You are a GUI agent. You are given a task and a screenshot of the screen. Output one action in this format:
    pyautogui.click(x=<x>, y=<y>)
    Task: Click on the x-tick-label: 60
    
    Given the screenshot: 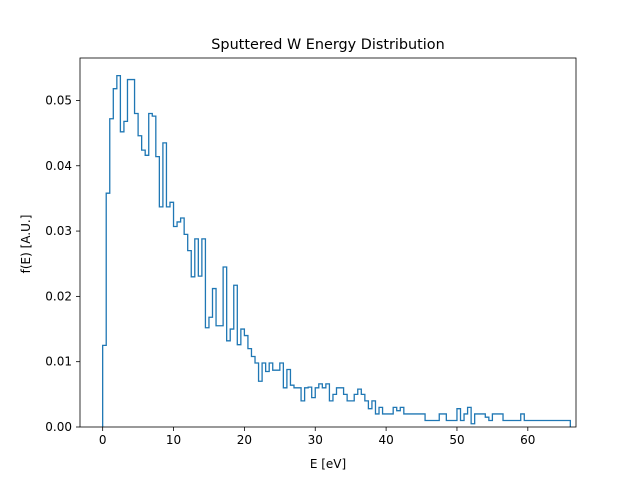 What is the action you would take?
    pyautogui.click(x=527, y=440)
    